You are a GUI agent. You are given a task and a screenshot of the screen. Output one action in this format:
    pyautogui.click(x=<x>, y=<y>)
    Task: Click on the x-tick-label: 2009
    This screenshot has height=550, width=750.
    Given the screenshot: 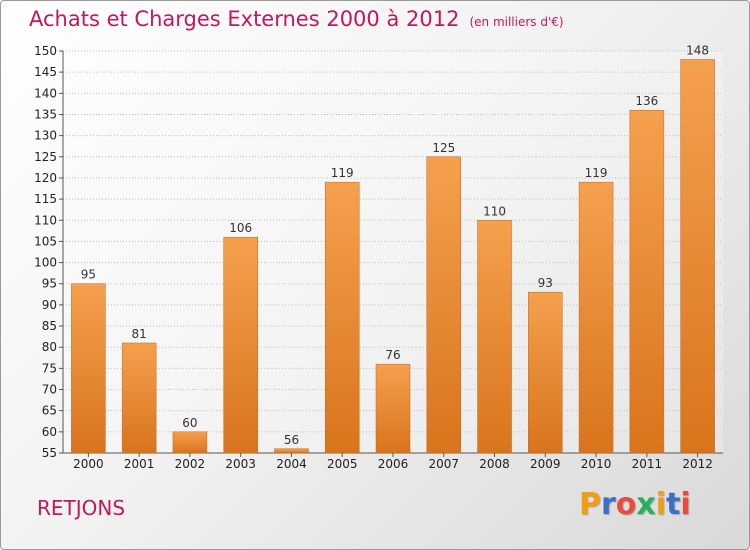 What is the action you would take?
    pyautogui.click(x=545, y=464)
    